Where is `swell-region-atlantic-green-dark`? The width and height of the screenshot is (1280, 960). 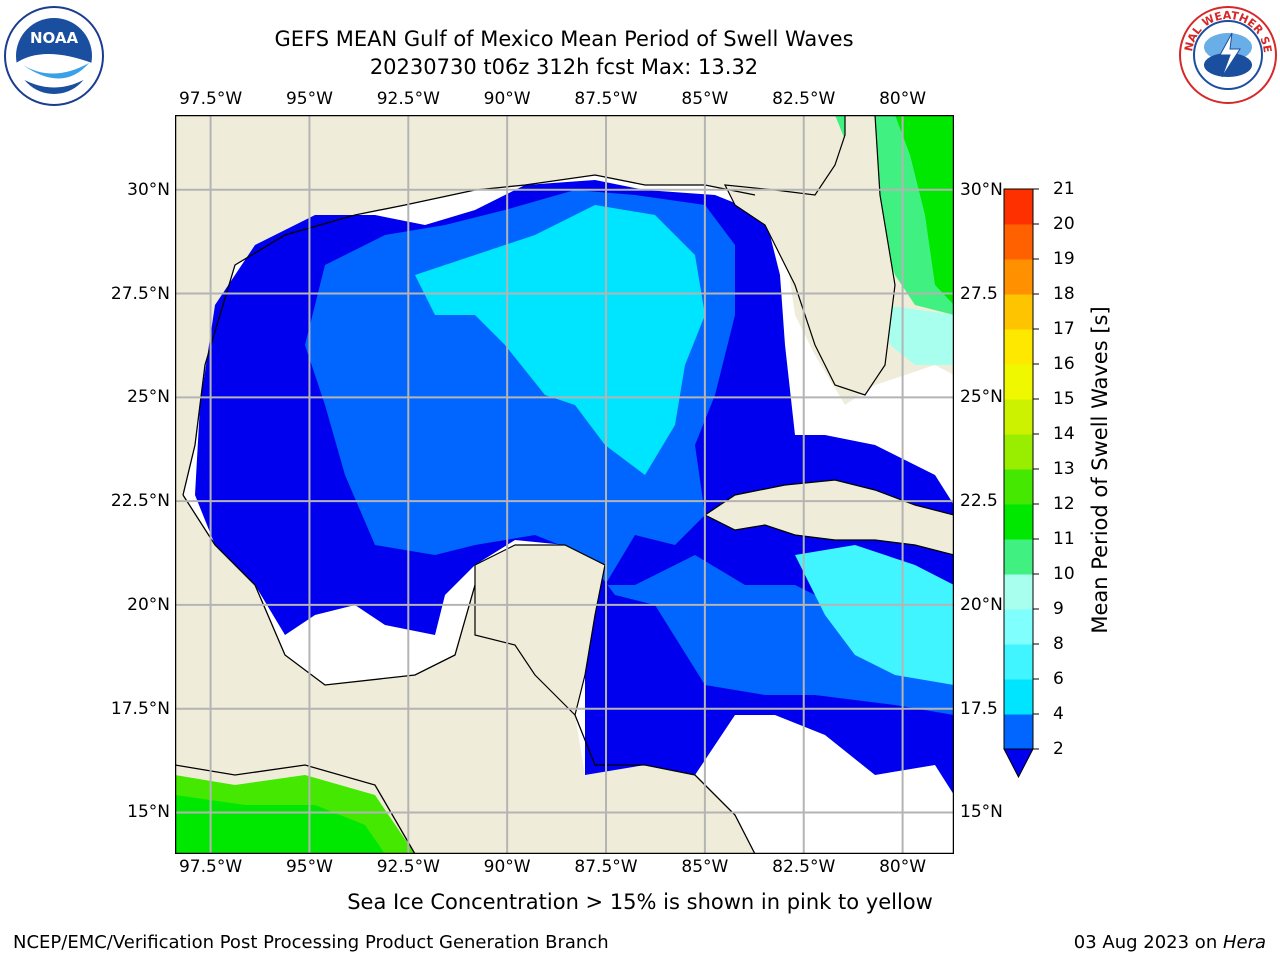
swell-region-atlantic-green-dark is located at coordinates (924, 210).